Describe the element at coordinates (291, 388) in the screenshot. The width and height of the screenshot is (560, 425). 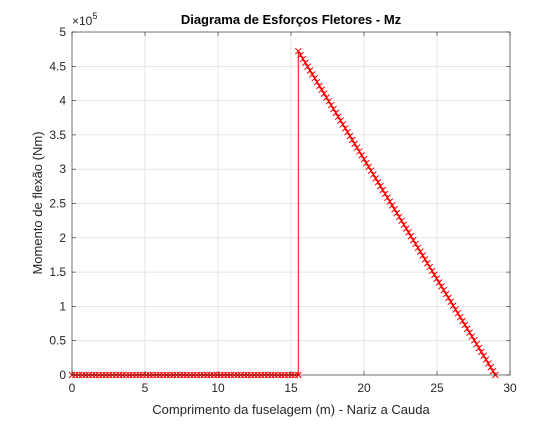
I see `x-tick-label: 15` at that location.